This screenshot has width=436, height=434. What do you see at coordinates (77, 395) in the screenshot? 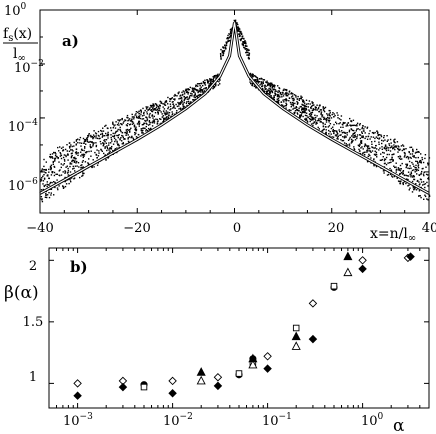
I see `data-point-diamond-filled` at bounding box center [77, 395].